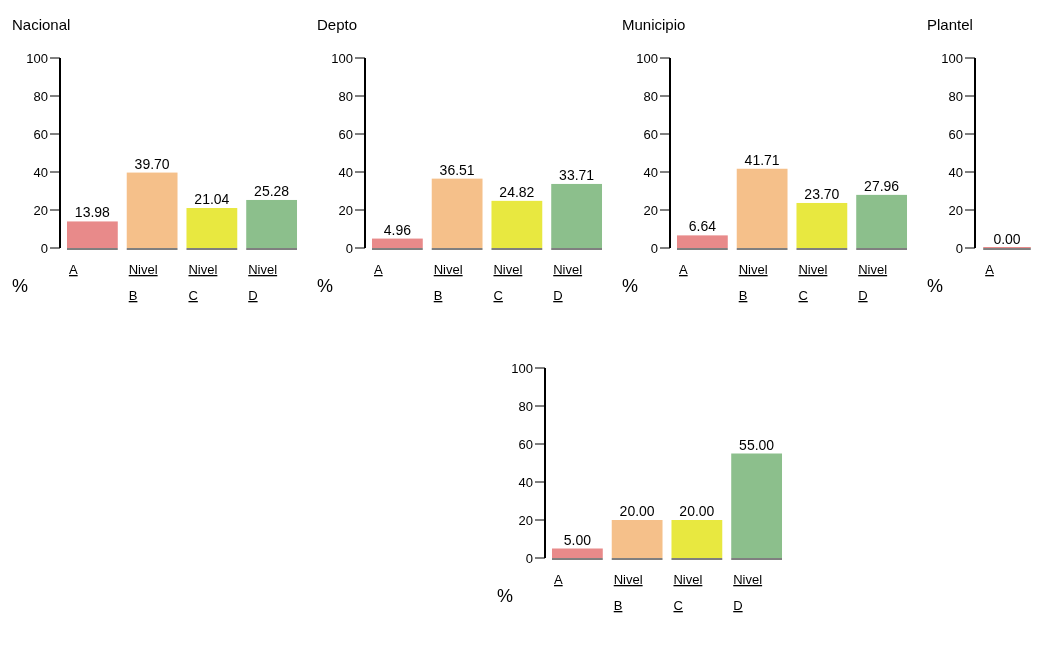  What do you see at coordinates (92, 212) in the screenshot?
I see `data-label: 13.98` at bounding box center [92, 212].